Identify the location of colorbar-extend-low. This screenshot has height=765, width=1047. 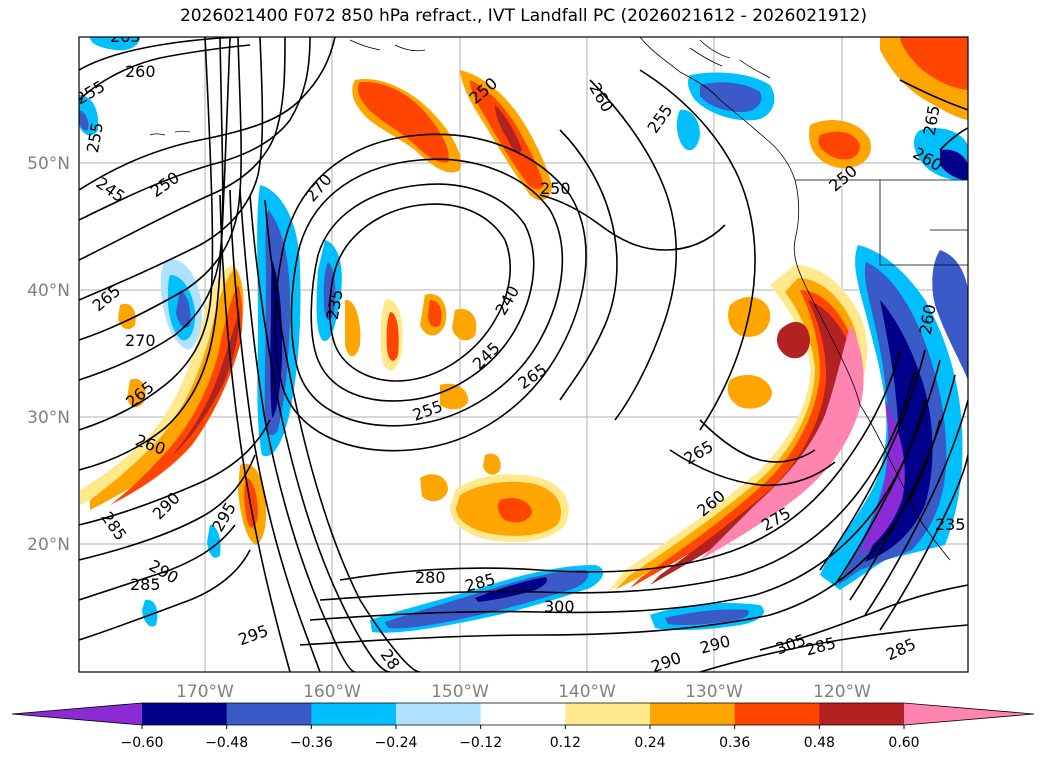
(77, 714).